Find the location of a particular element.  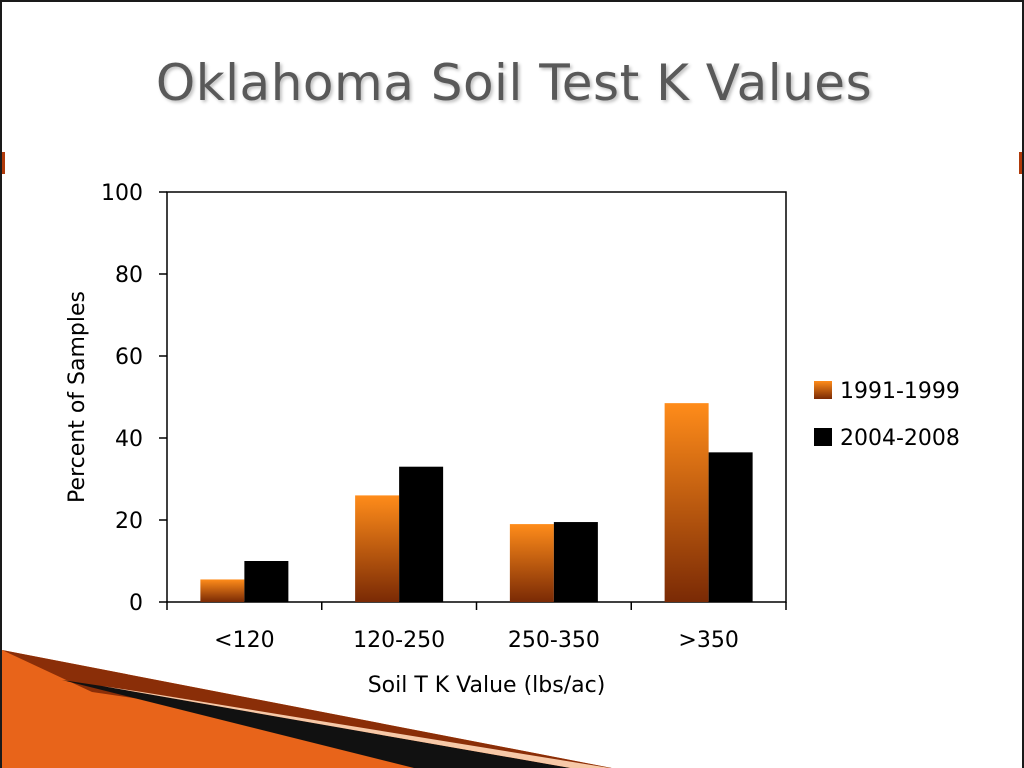

y-axis-label: Percent of Samples is located at coordinates (77, 397).